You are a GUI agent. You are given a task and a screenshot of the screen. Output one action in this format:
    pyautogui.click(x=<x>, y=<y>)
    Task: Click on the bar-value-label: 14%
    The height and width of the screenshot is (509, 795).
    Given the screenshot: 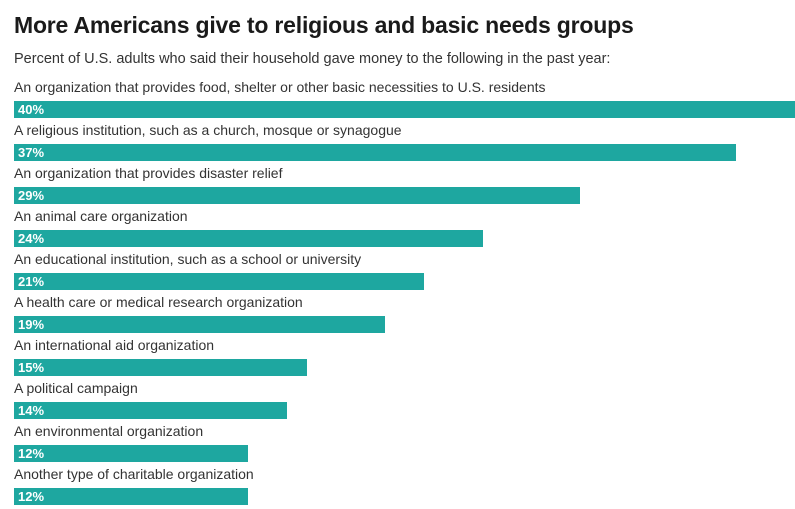 What is the action you would take?
    pyautogui.click(x=31, y=410)
    